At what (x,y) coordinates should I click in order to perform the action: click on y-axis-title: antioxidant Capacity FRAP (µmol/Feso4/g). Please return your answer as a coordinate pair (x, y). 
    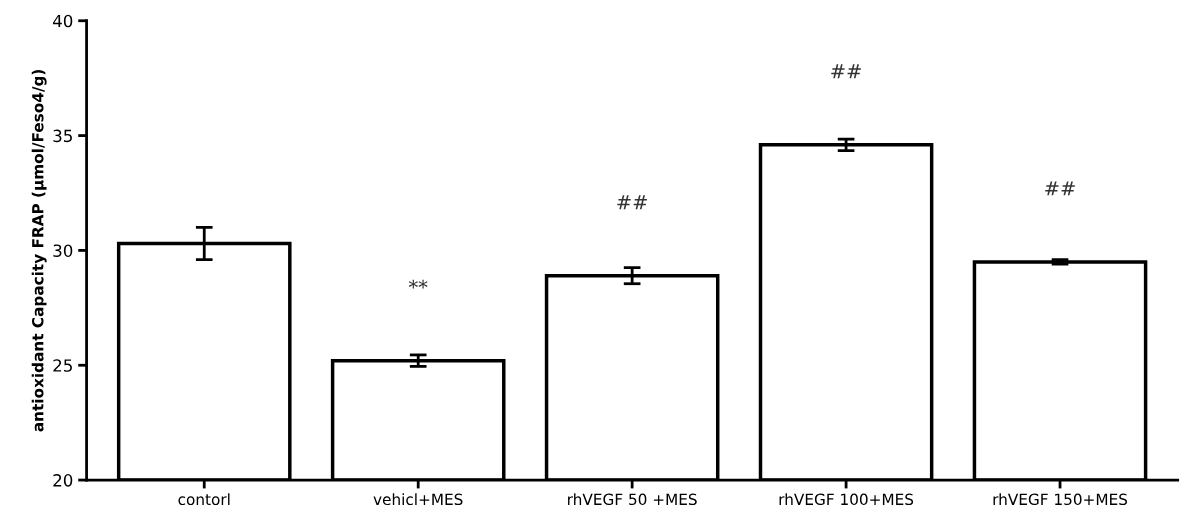
    Looking at the image, I should click on (39, 250).